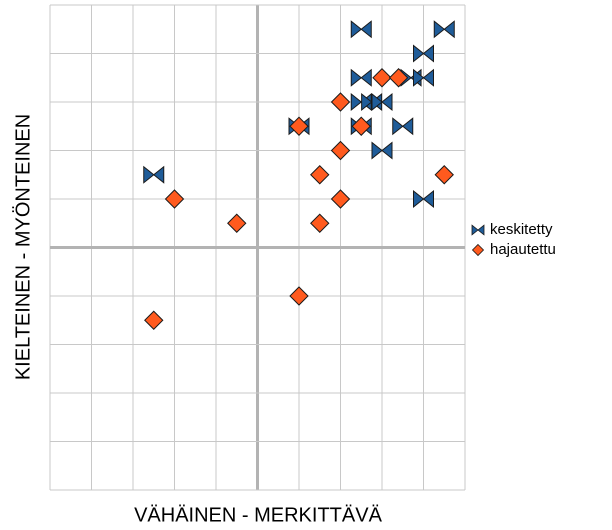  Describe the element at coordinates (258, 515) in the screenshot. I see `x-axis-title: VÄHÄINEN - MERKITTÄVÄ` at that location.